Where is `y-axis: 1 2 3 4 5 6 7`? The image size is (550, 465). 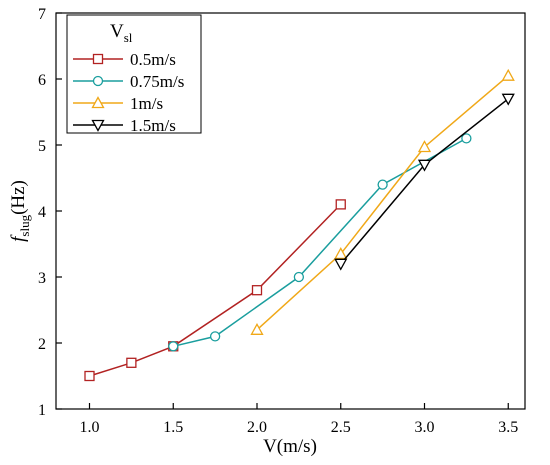 y-axis: 1 2 3 4 5 6 7 is located at coordinates (50, 212).